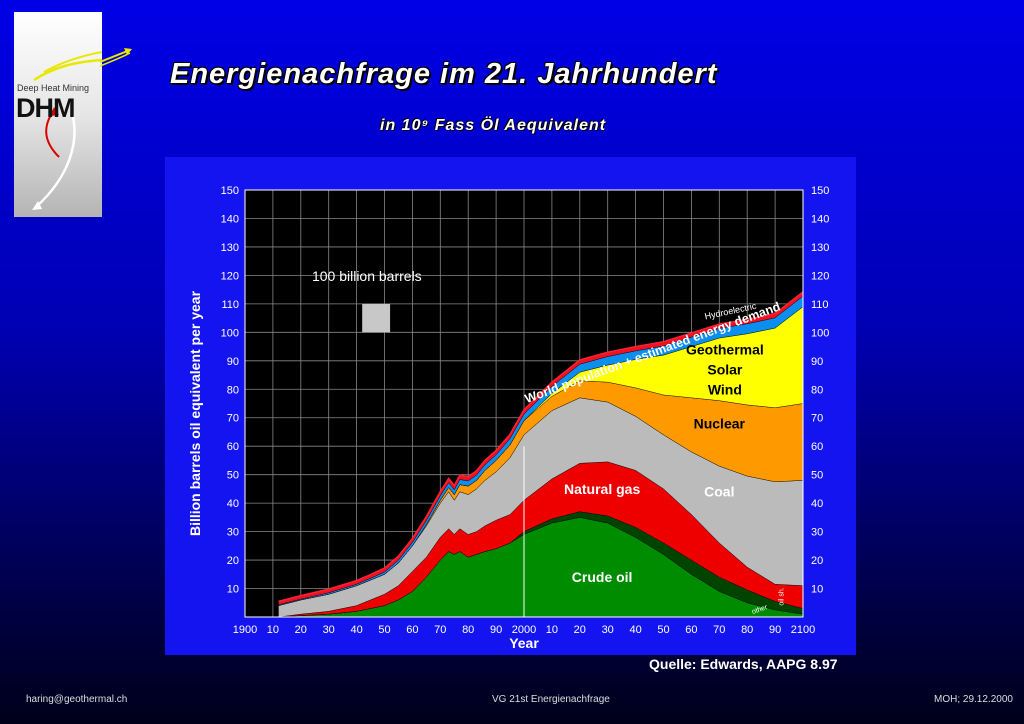 This screenshot has height=724, width=1024. Describe the element at coordinates (817, 504) in the screenshot. I see `y-tick-label-right: 40` at that location.